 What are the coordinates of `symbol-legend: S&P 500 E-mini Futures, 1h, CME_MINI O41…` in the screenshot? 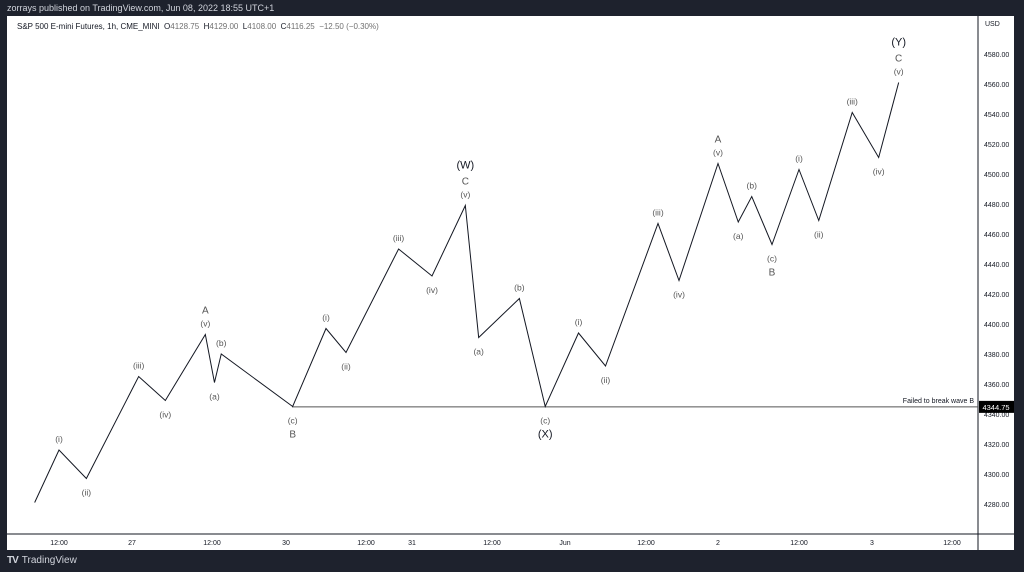 It's located at (198, 26).